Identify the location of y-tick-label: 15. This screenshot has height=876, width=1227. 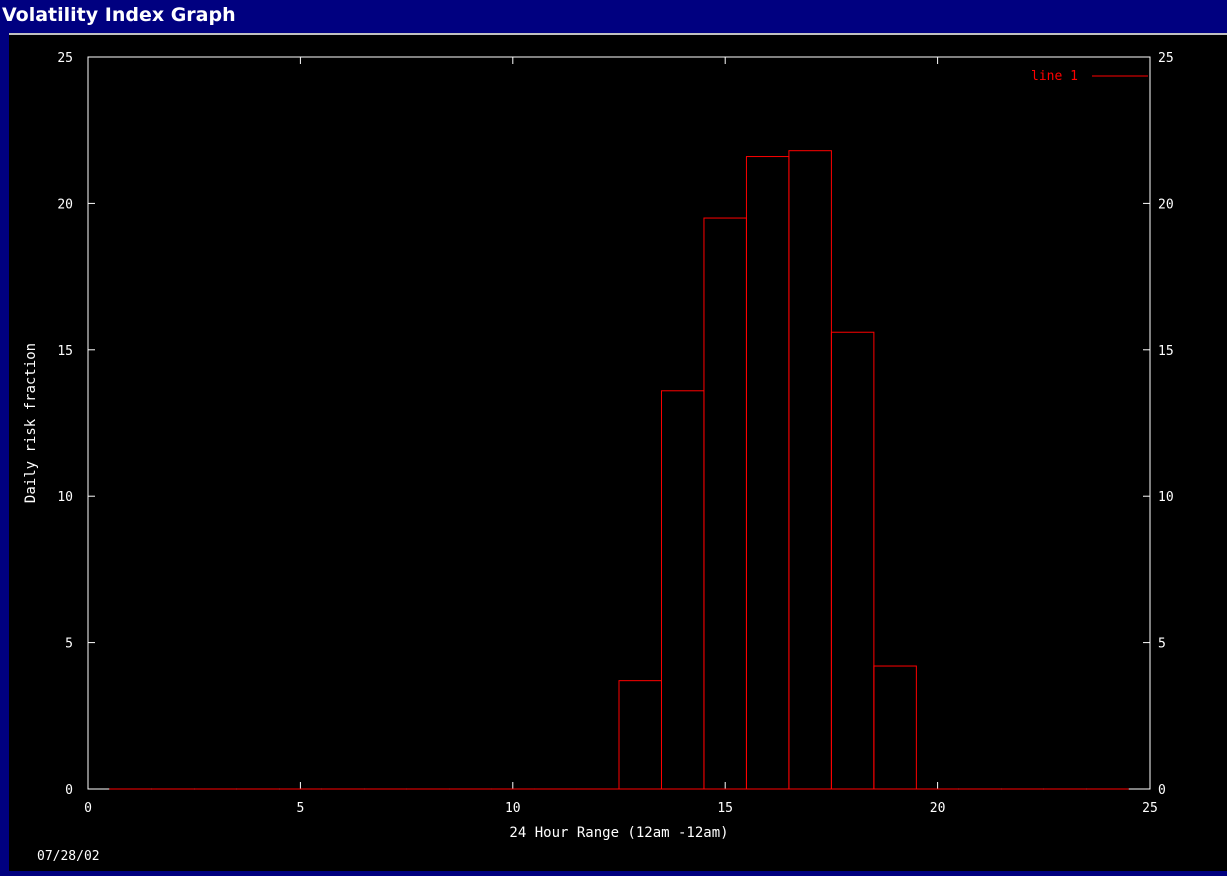
(65, 351).